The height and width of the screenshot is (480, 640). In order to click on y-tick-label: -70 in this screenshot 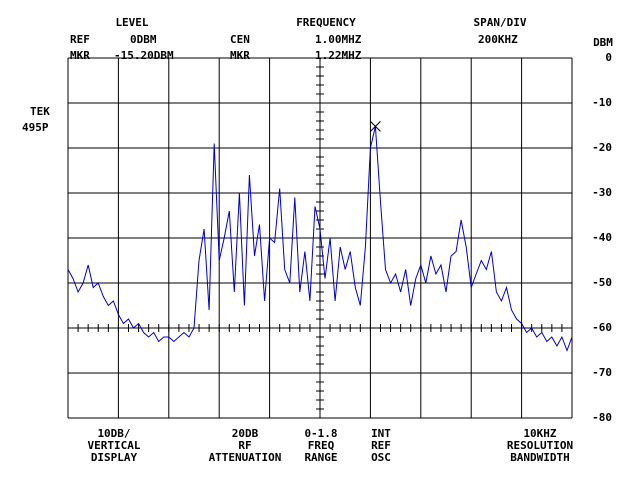, I will do `click(602, 372)`.